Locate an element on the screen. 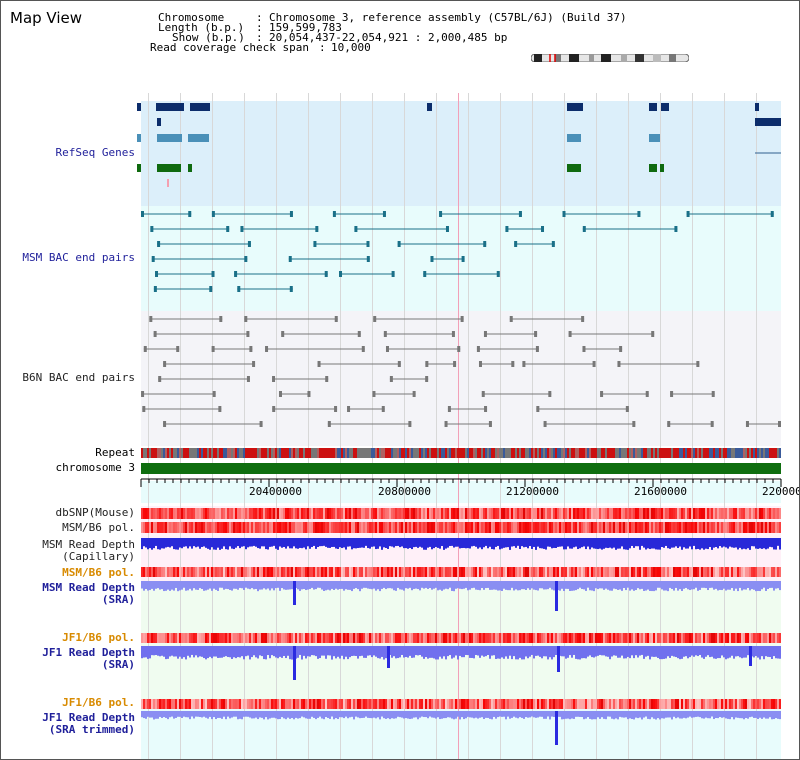 Image resolution: width=800 pixels, height=760 pixels. label-msm-bac: MSM BAC end pairs is located at coordinates (78, 257).